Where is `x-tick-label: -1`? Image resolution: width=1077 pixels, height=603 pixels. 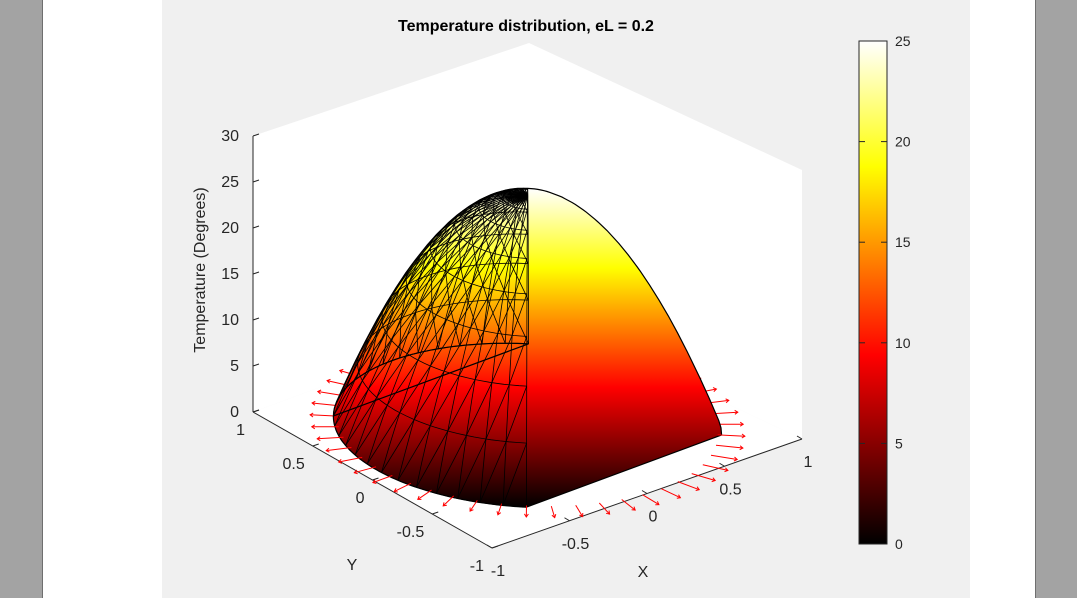
x-tick-label: -1 is located at coordinates (498, 571).